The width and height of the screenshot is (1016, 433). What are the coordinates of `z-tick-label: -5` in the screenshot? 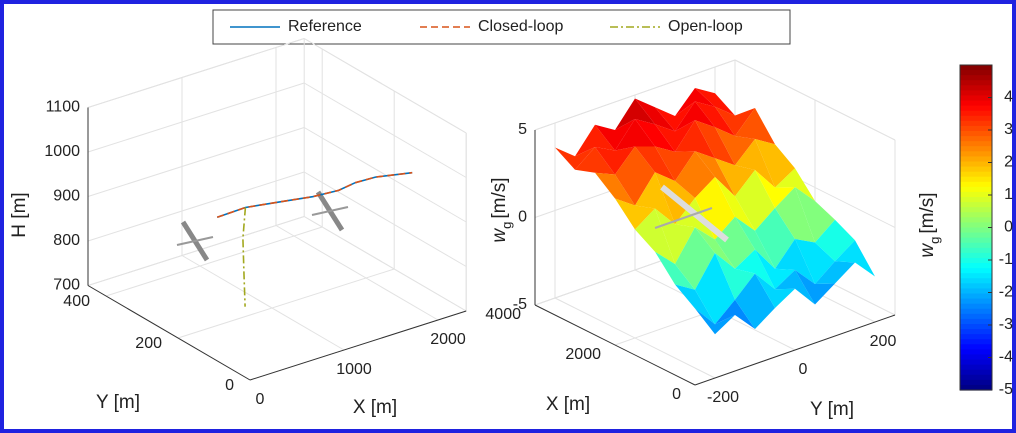 It's located at (520, 304).